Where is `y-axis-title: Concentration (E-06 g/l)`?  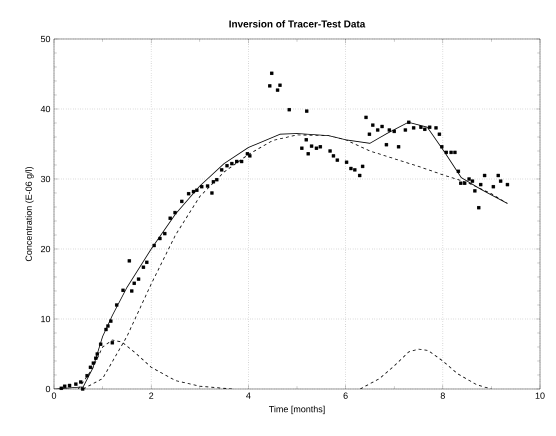 y-axis-title: Concentration (E-06 g/l) is located at coordinates (29, 214).